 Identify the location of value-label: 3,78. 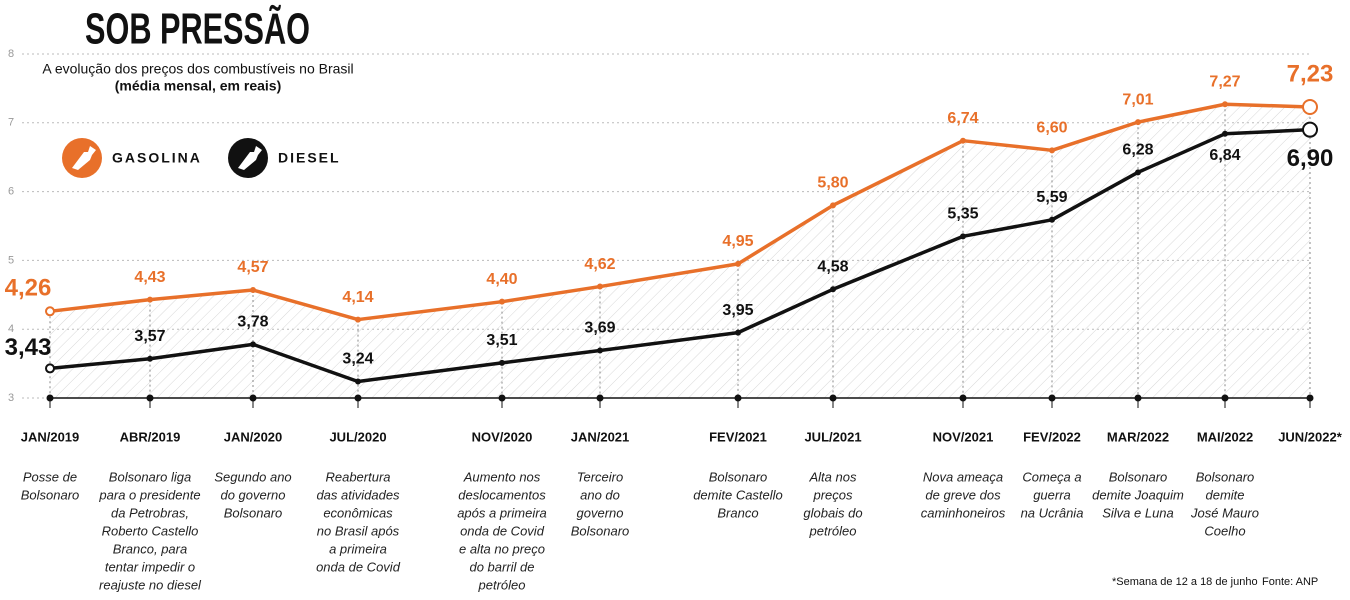
(252, 322).